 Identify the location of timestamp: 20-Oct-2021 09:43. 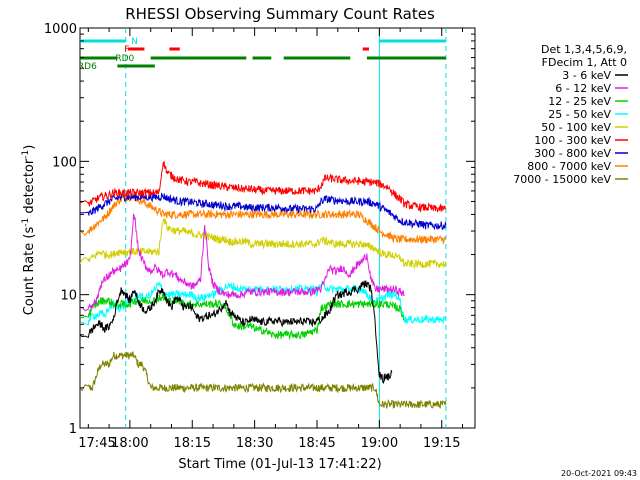
(599, 473).